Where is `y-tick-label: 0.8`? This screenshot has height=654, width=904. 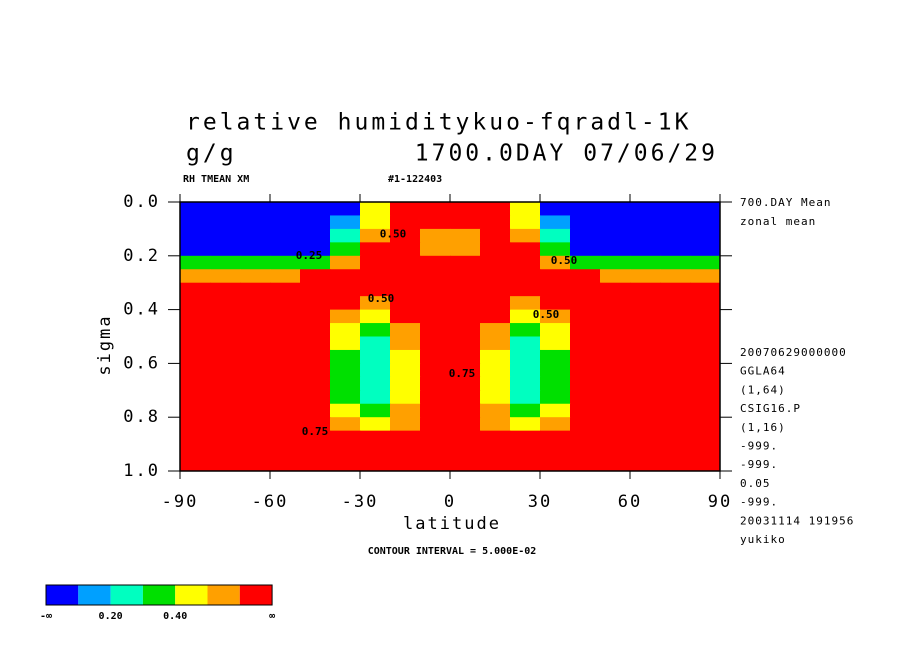 y-tick-label: 0.8 is located at coordinates (141, 417).